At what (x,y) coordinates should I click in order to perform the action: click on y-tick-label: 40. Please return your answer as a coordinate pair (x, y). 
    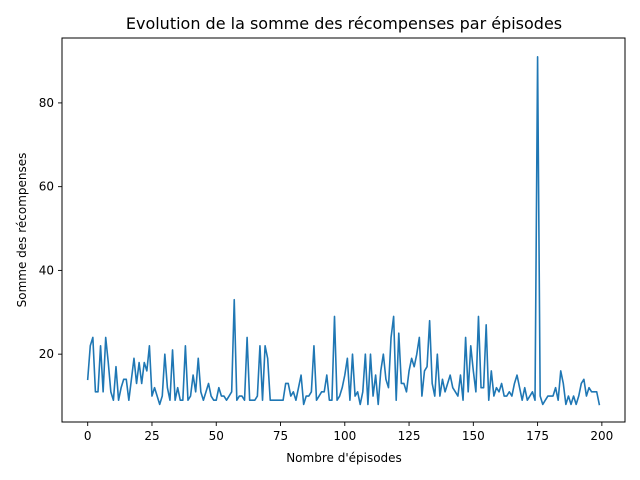
    Looking at the image, I should click on (46, 270).